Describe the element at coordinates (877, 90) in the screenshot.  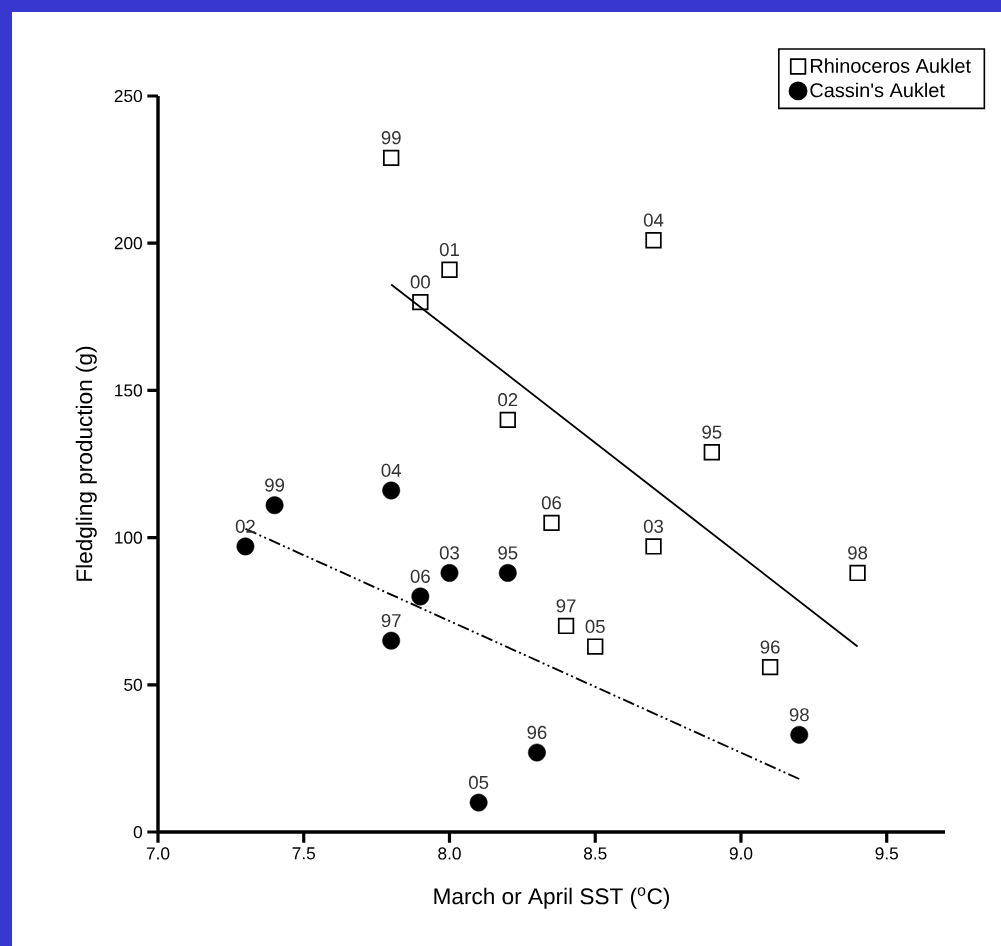
I see `legend-label: Cassin's Auklet` at that location.